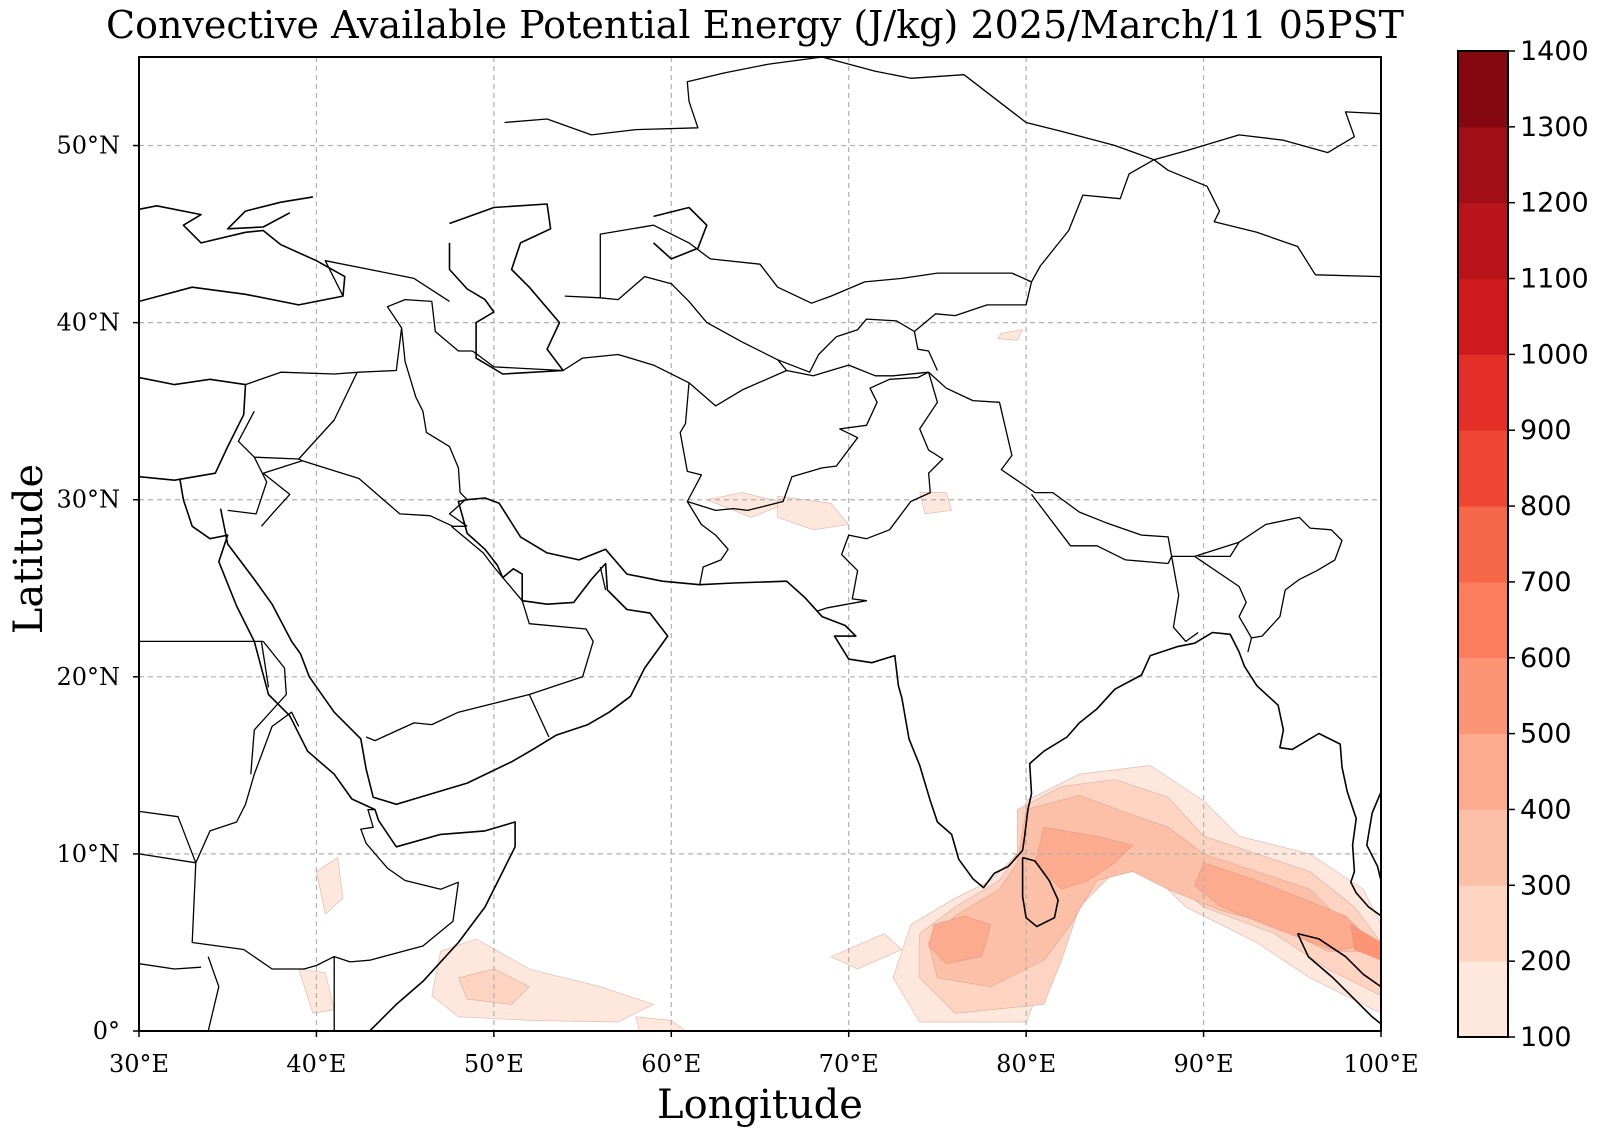 This screenshot has height=1141, width=1605. What do you see at coordinates (316, 1064) in the screenshot?
I see `x-tick-label: 40°E` at bounding box center [316, 1064].